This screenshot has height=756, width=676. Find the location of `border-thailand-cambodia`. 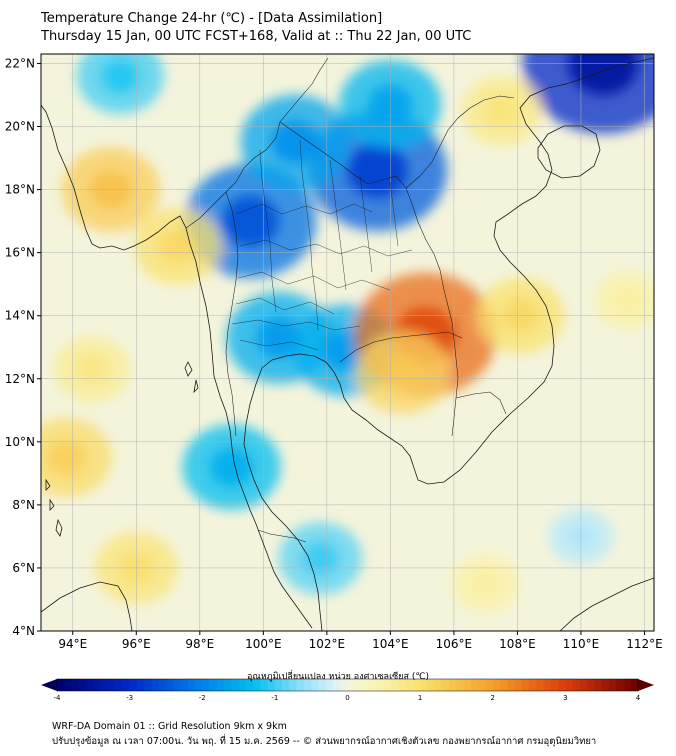

border-thailand-cambodia is located at coordinates (401, 347).